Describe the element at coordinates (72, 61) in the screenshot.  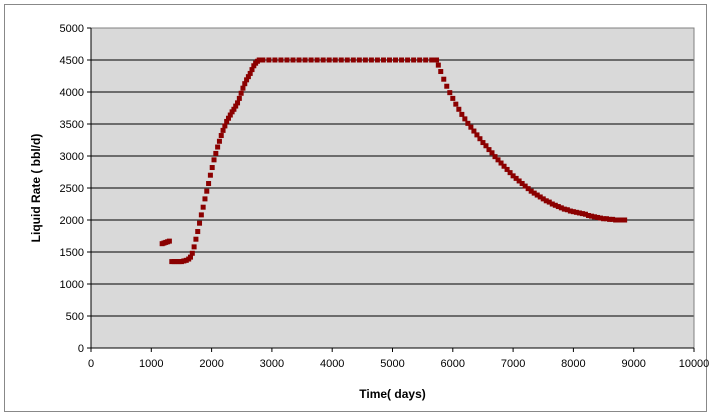
I see `y-tick-label: 4500` at that location.